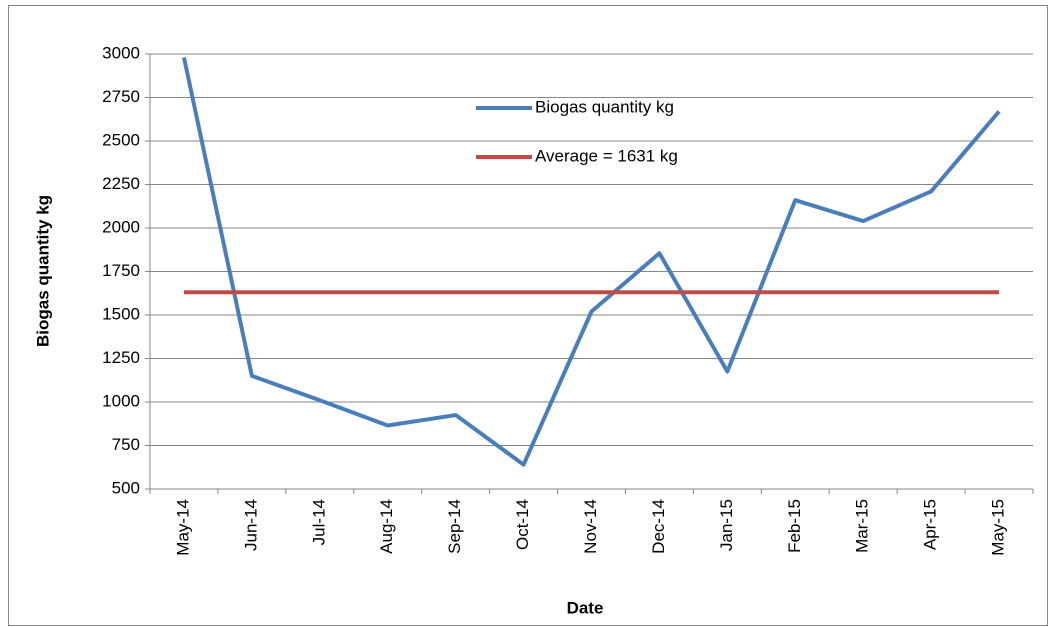 This screenshot has height=627, width=1056. Describe the element at coordinates (386, 526) in the screenshot. I see `x-tick-label: Aug-14` at that location.